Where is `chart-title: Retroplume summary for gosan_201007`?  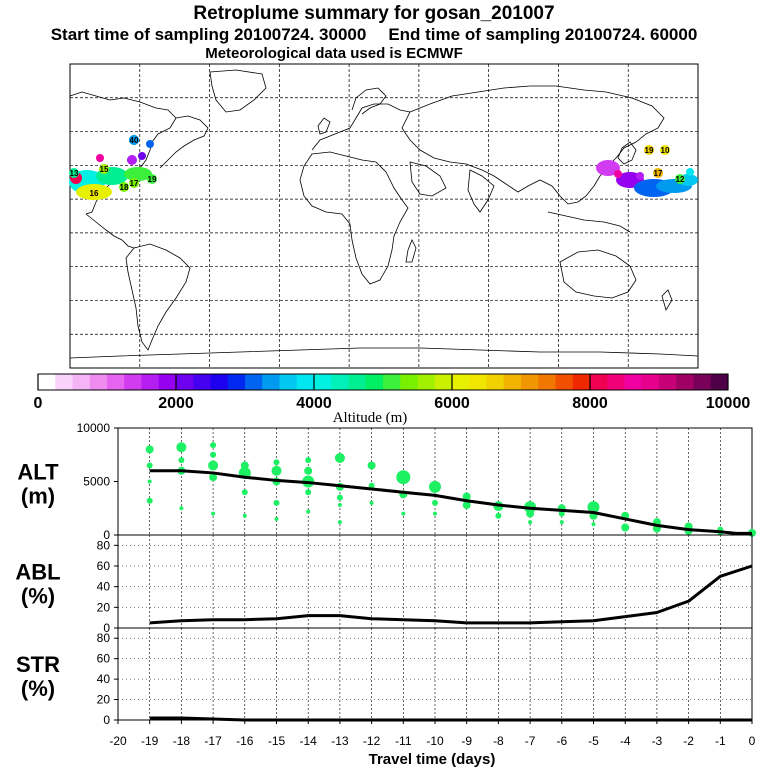
chart-title: Retroplume summary for gosan_201007 is located at coordinates (374, 13).